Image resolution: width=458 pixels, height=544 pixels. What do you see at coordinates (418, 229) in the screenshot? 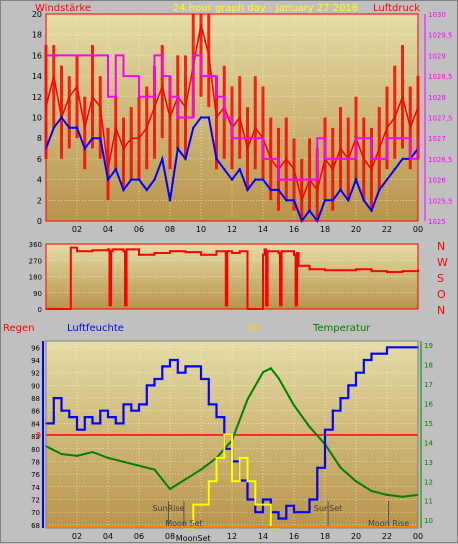
I see `wind-x-tick-00: 00` at bounding box center [418, 229].